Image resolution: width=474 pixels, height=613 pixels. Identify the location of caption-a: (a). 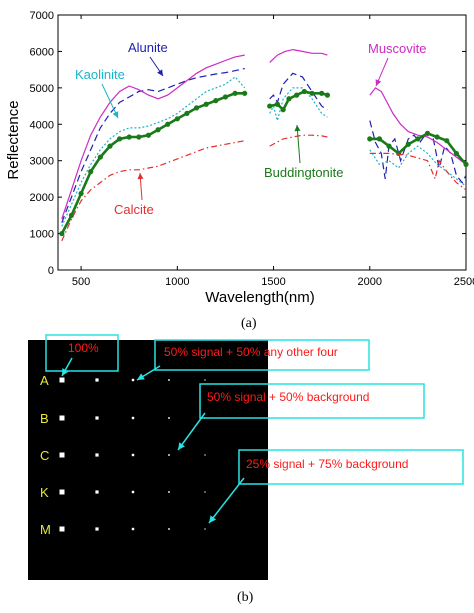
(249, 323).